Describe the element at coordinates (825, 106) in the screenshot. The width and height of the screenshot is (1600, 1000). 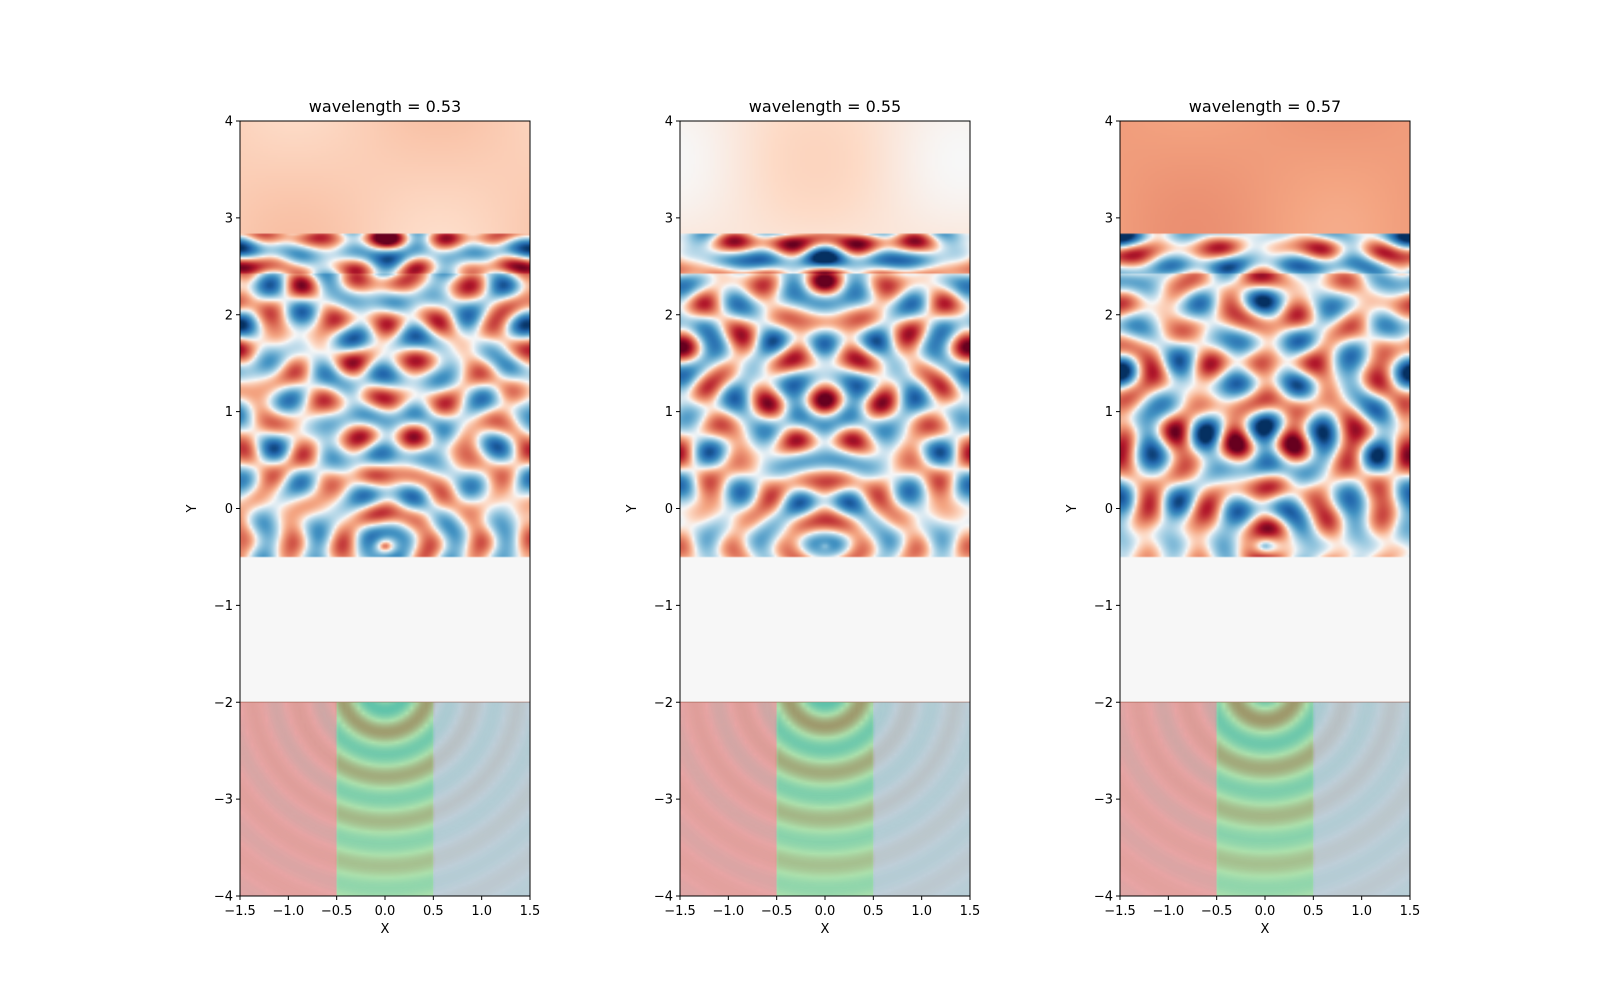
I see `subplot-title: wavelength = 0.55` at that location.